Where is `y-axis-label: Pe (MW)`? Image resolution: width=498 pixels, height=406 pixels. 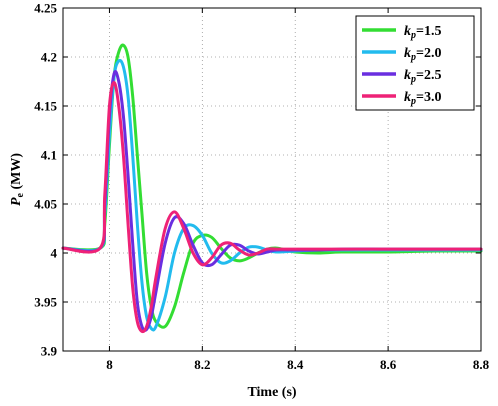 y-axis-label: Pe (MW) is located at coordinates (17, 179).